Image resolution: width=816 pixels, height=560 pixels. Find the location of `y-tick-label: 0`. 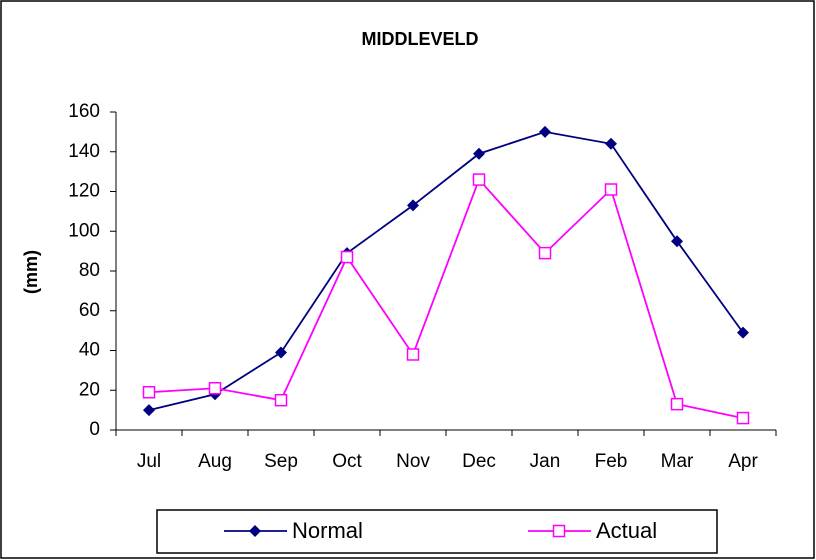

y-tick-label: 0 is located at coordinates (94, 429).